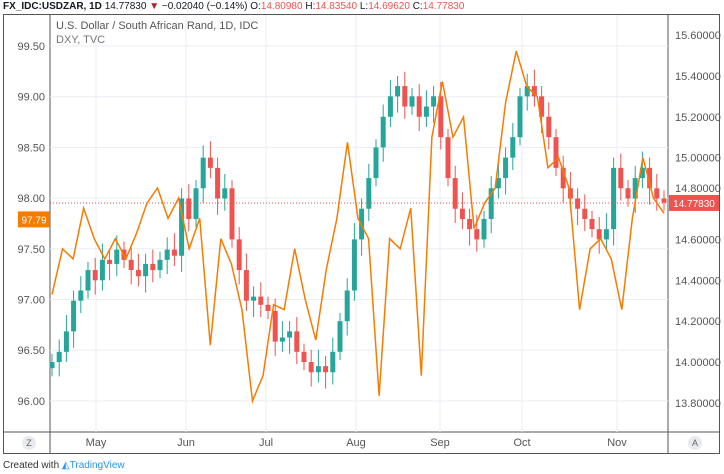  Describe the element at coordinates (31, 465) in the screenshot. I see `footer-prefix: Created with` at that location.